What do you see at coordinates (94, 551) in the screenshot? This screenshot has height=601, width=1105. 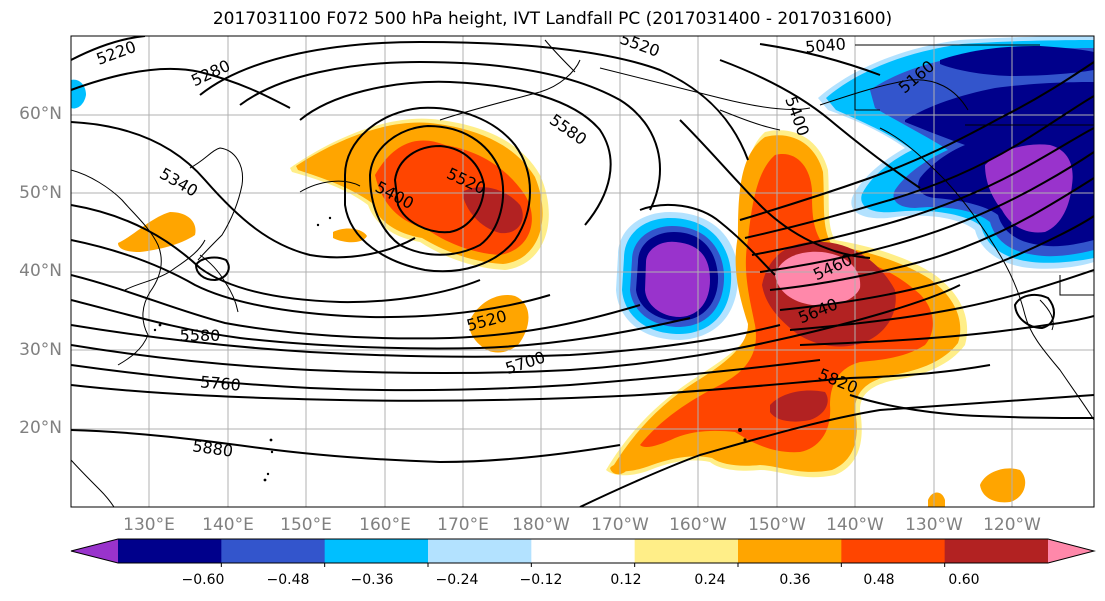 I see `colorbar-extend-low` at bounding box center [94, 551].